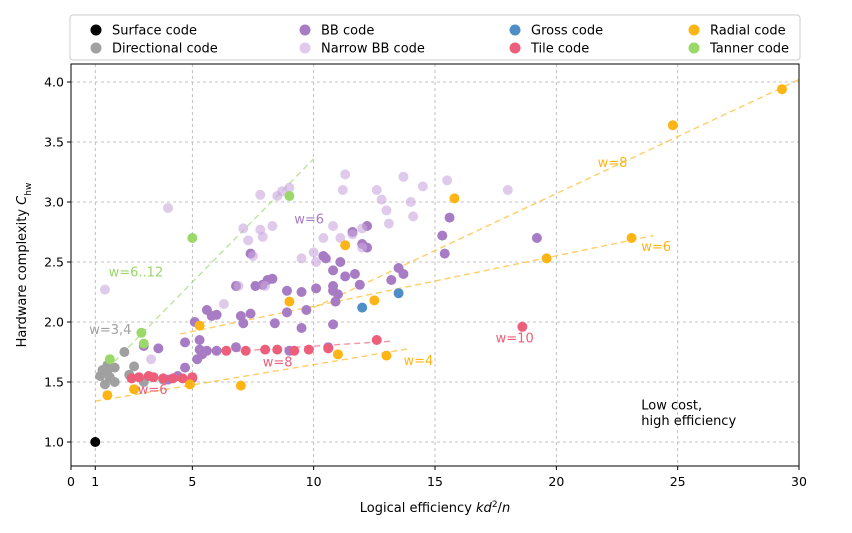 The image size is (852, 533). I want to click on legend-entry: Tanner code, so click(738, 49).